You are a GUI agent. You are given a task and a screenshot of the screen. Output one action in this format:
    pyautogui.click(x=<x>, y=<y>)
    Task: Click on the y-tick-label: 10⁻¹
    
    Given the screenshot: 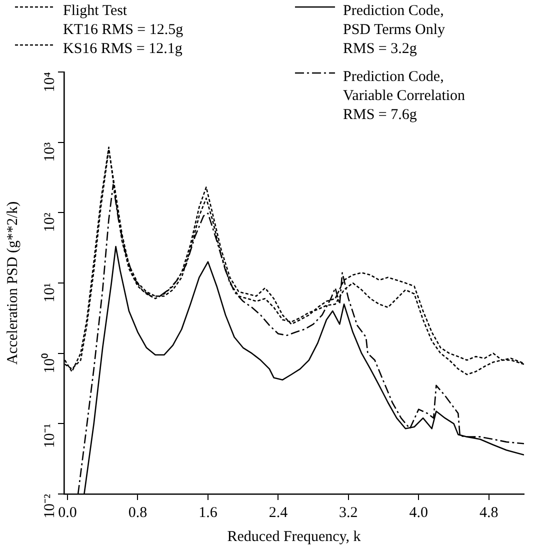 What is the action you would take?
    pyautogui.click(x=50, y=436)
    